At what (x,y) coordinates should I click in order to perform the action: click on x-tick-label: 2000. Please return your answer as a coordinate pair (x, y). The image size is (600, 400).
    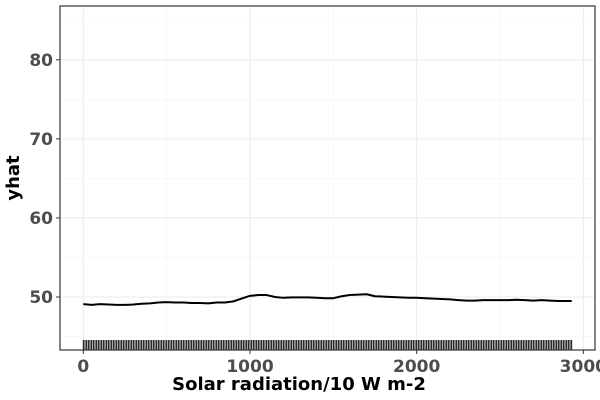
    Looking at the image, I should click on (416, 367).